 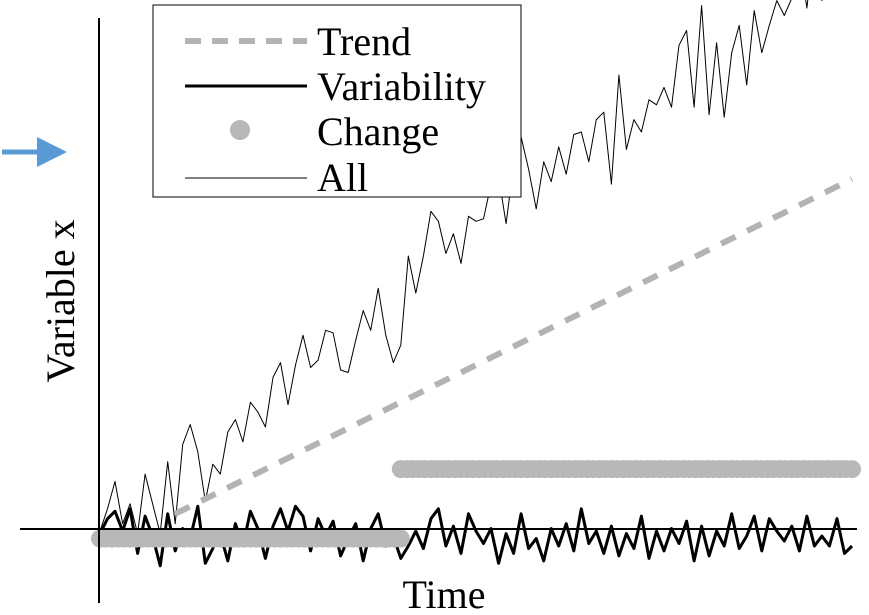 What do you see at coordinates (443, 593) in the screenshot?
I see `x-axis-label: Time` at bounding box center [443, 593].